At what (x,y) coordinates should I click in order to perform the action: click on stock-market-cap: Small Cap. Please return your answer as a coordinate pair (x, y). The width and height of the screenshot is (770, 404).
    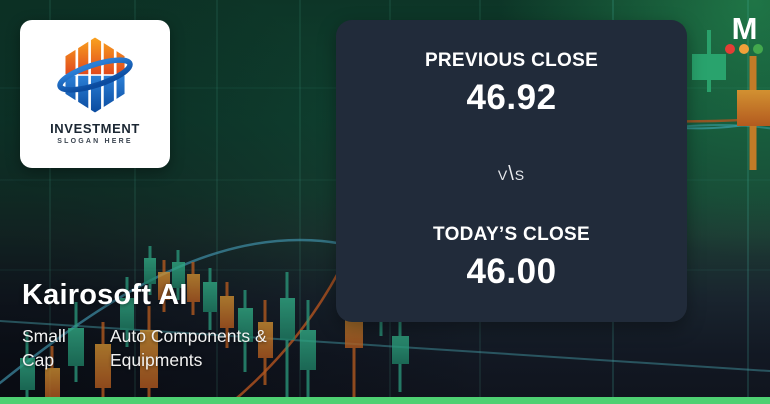
    Looking at the image, I should click on (44, 348).